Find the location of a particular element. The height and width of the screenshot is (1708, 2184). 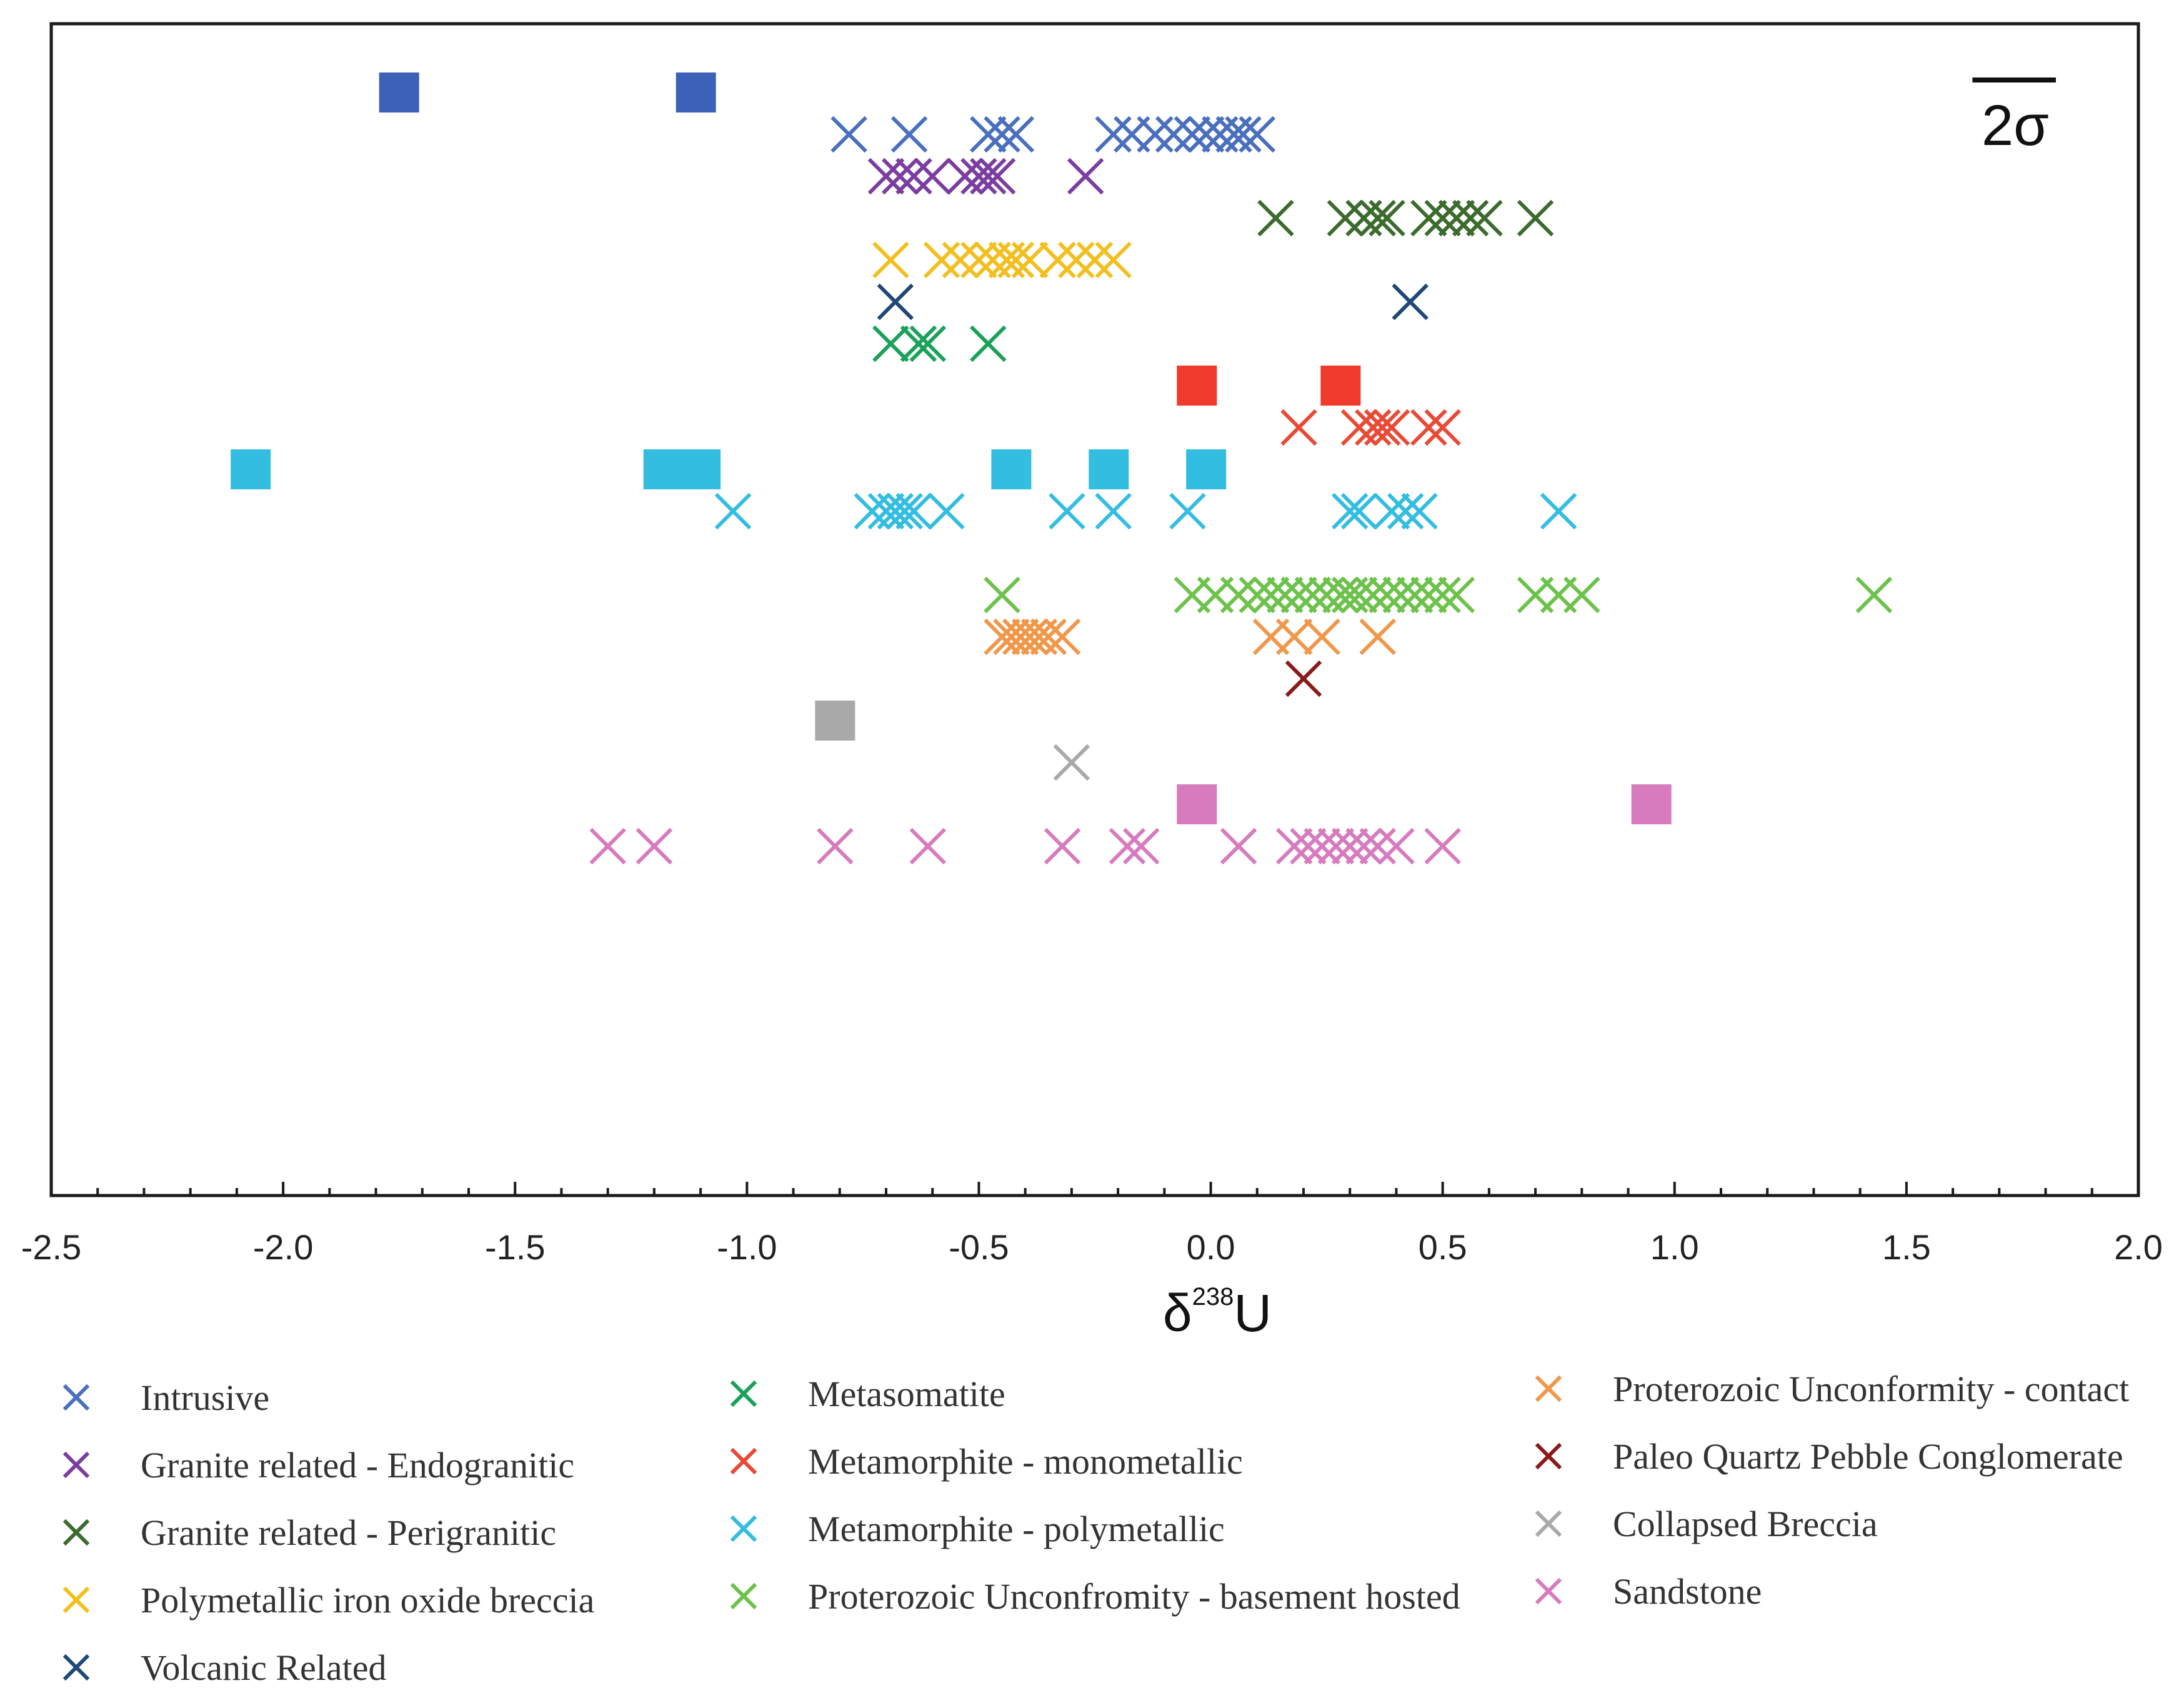

x-tick-label: 1.0 is located at coordinates (1674, 1247).